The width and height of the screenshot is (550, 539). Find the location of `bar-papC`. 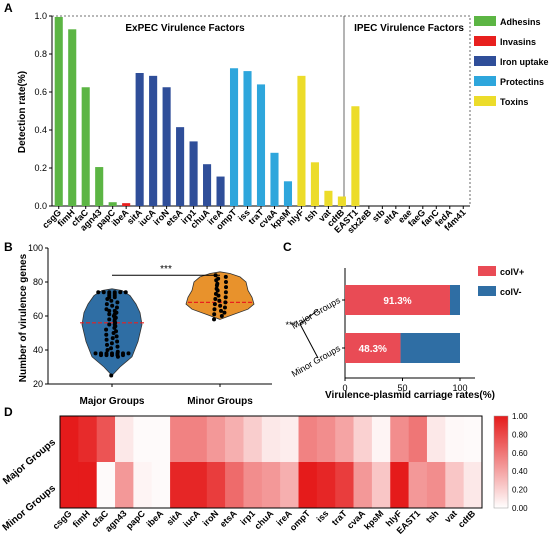

bar-papC is located at coordinates (112, 204).